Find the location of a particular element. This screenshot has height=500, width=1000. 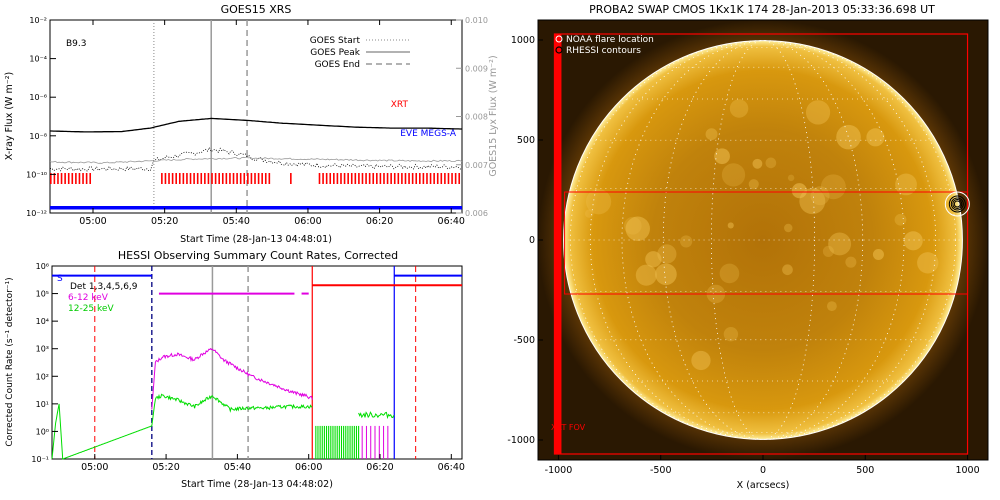

hessi-ylabel: Corrected Count Rate (s⁻¹ detector⁻¹) is located at coordinates (10, 361).